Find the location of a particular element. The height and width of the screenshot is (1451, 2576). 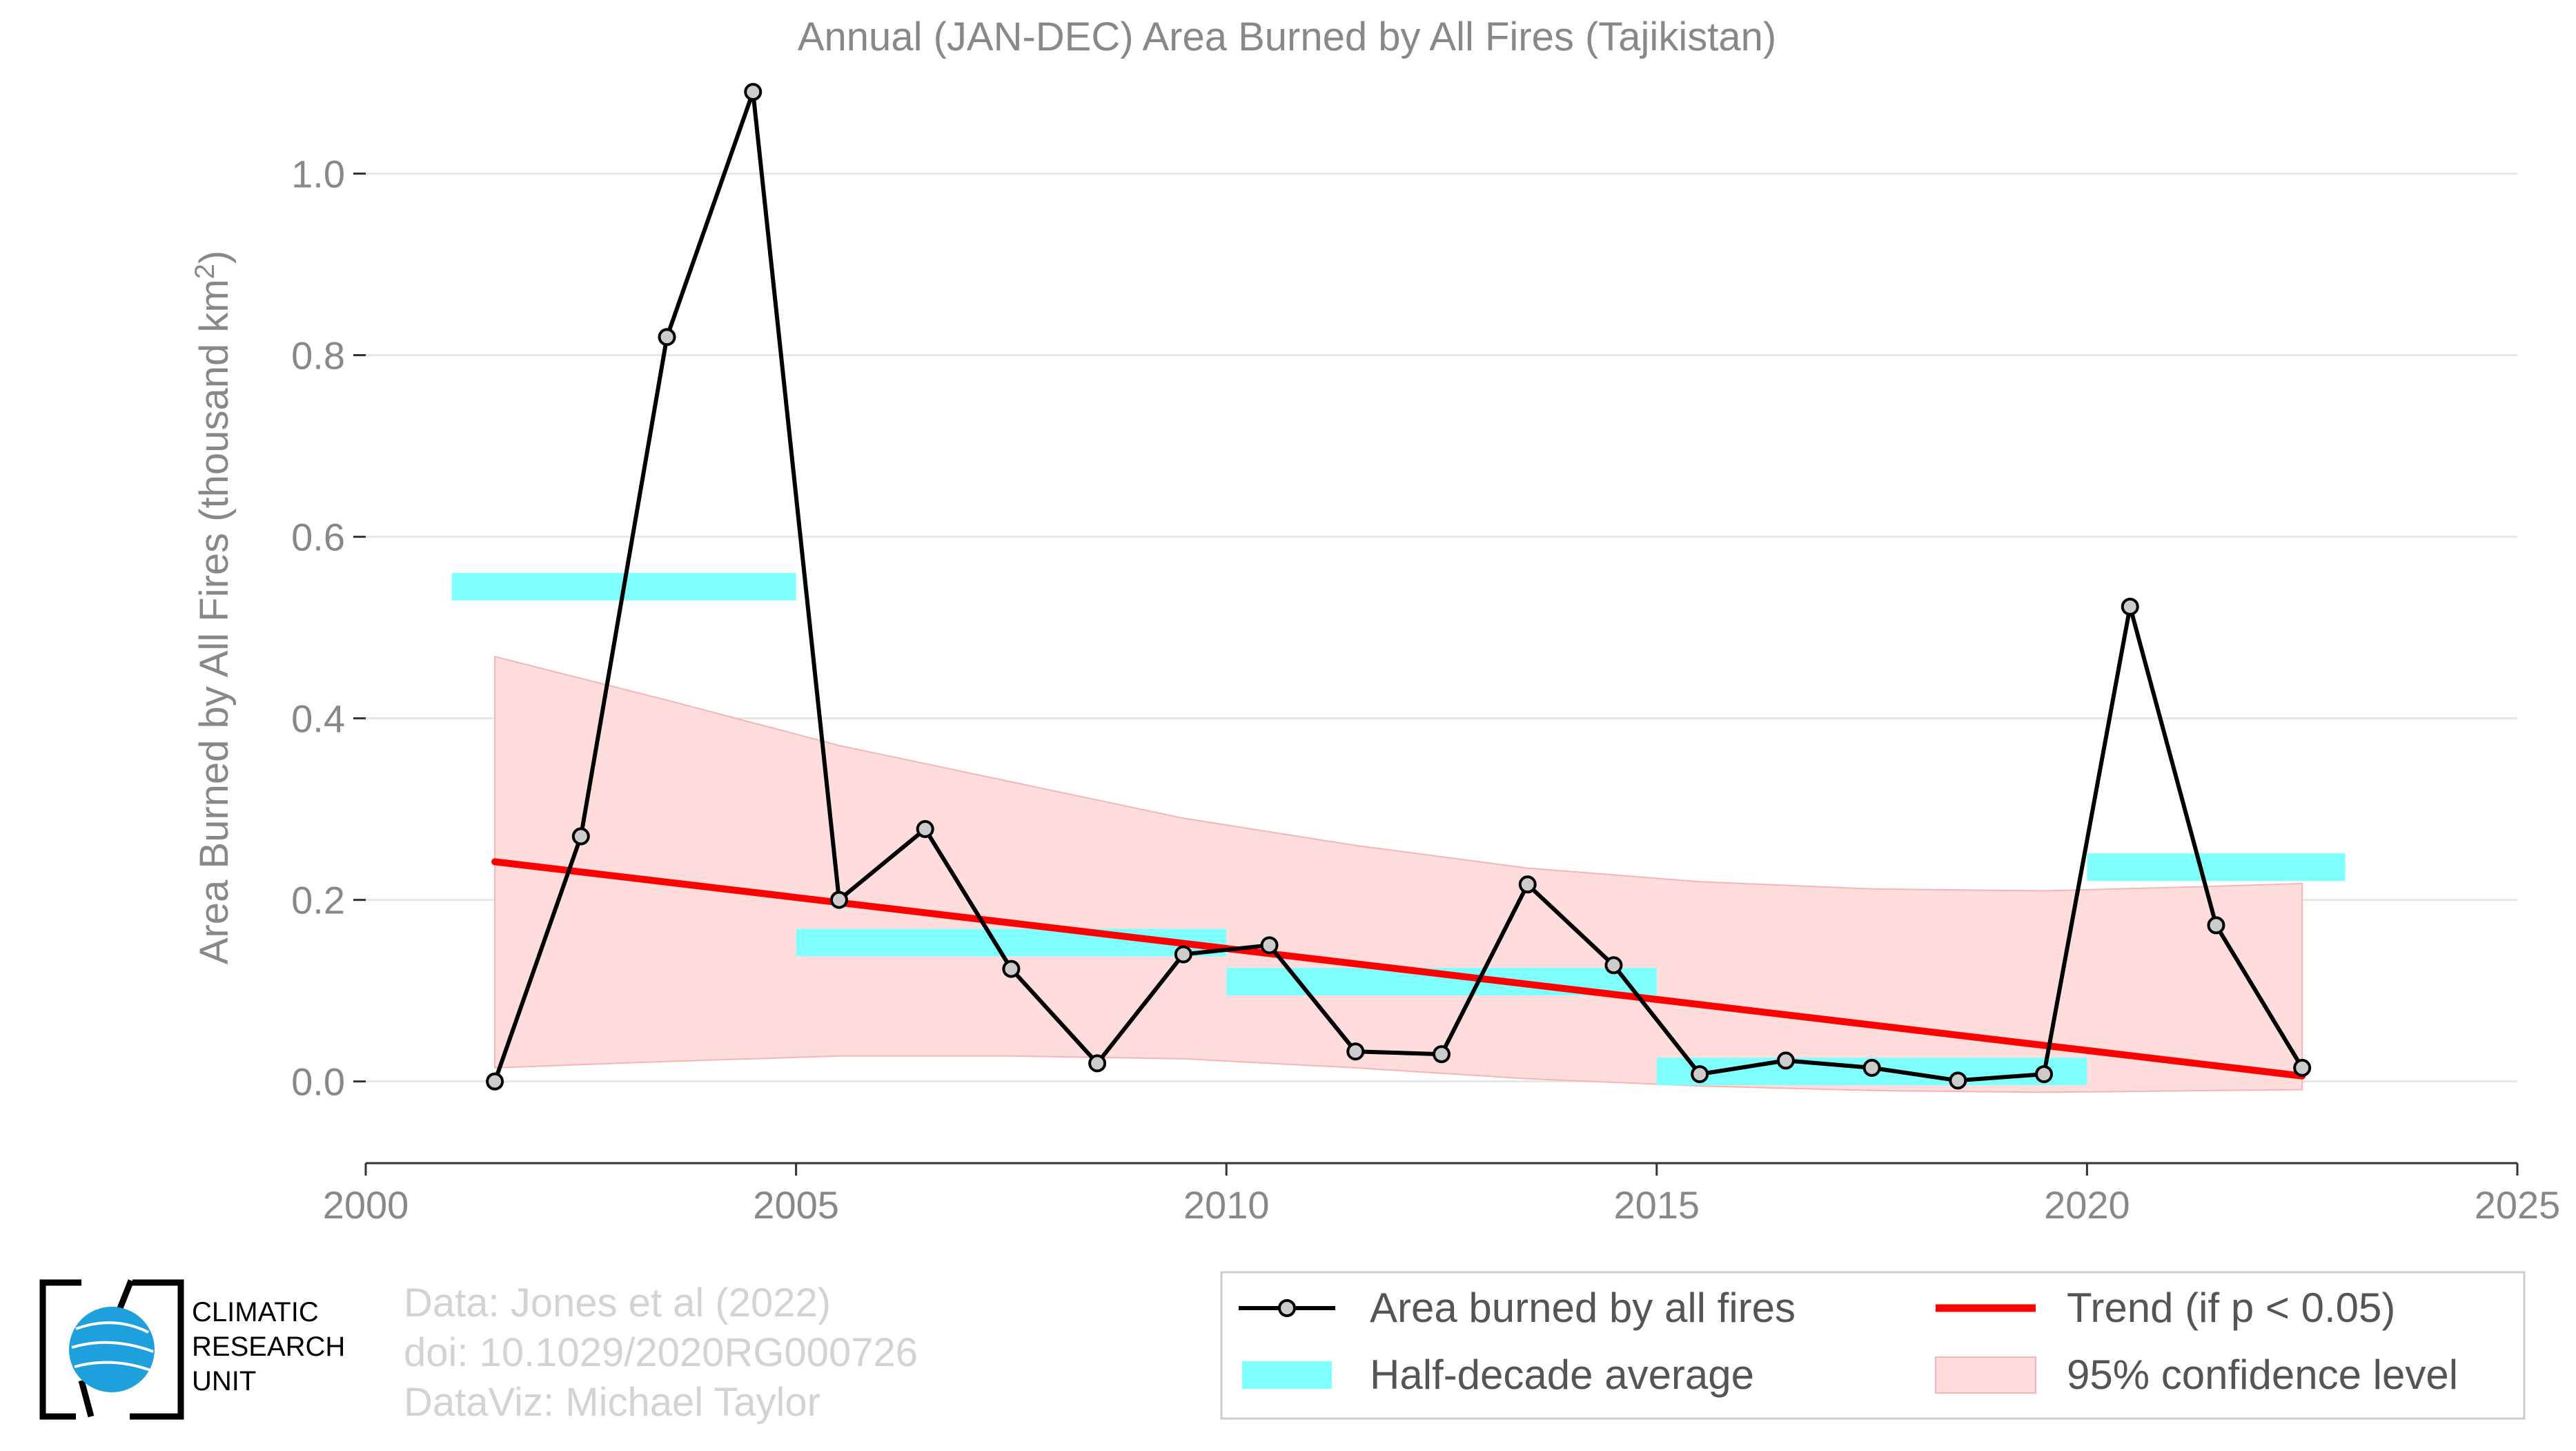

globe-icon is located at coordinates (112, 1349).